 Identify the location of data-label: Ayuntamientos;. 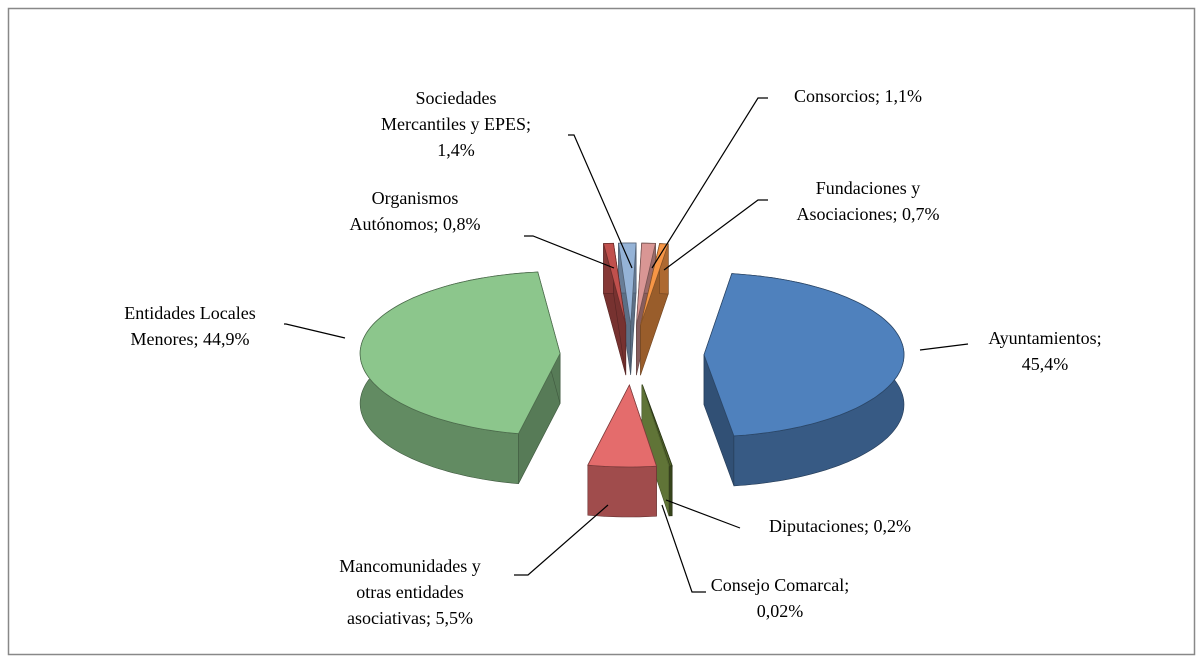
(1044, 338).